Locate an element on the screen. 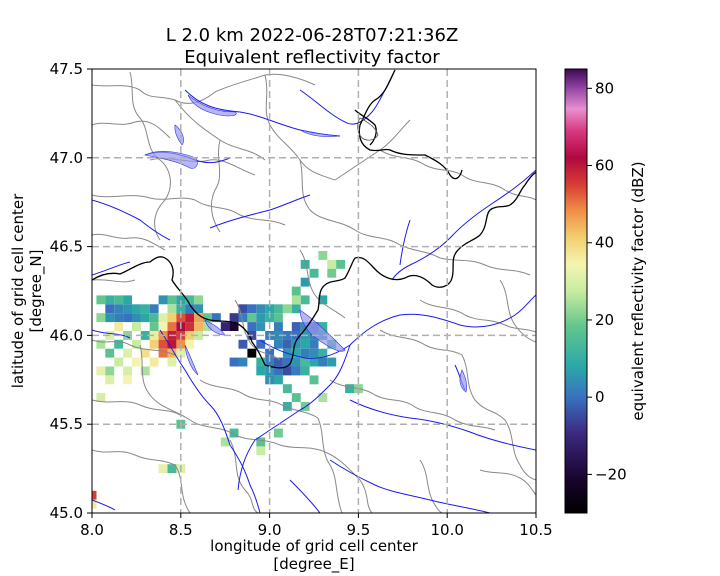  y-axis-label-line1: latitude of grid cell center is located at coordinates (18, 290).